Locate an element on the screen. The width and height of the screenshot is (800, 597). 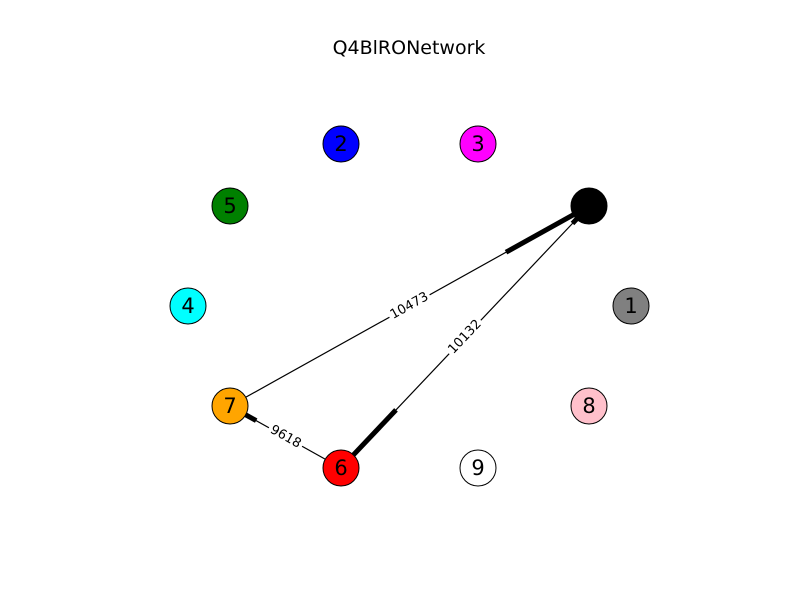
node-label: 9 is located at coordinates (477, 468).